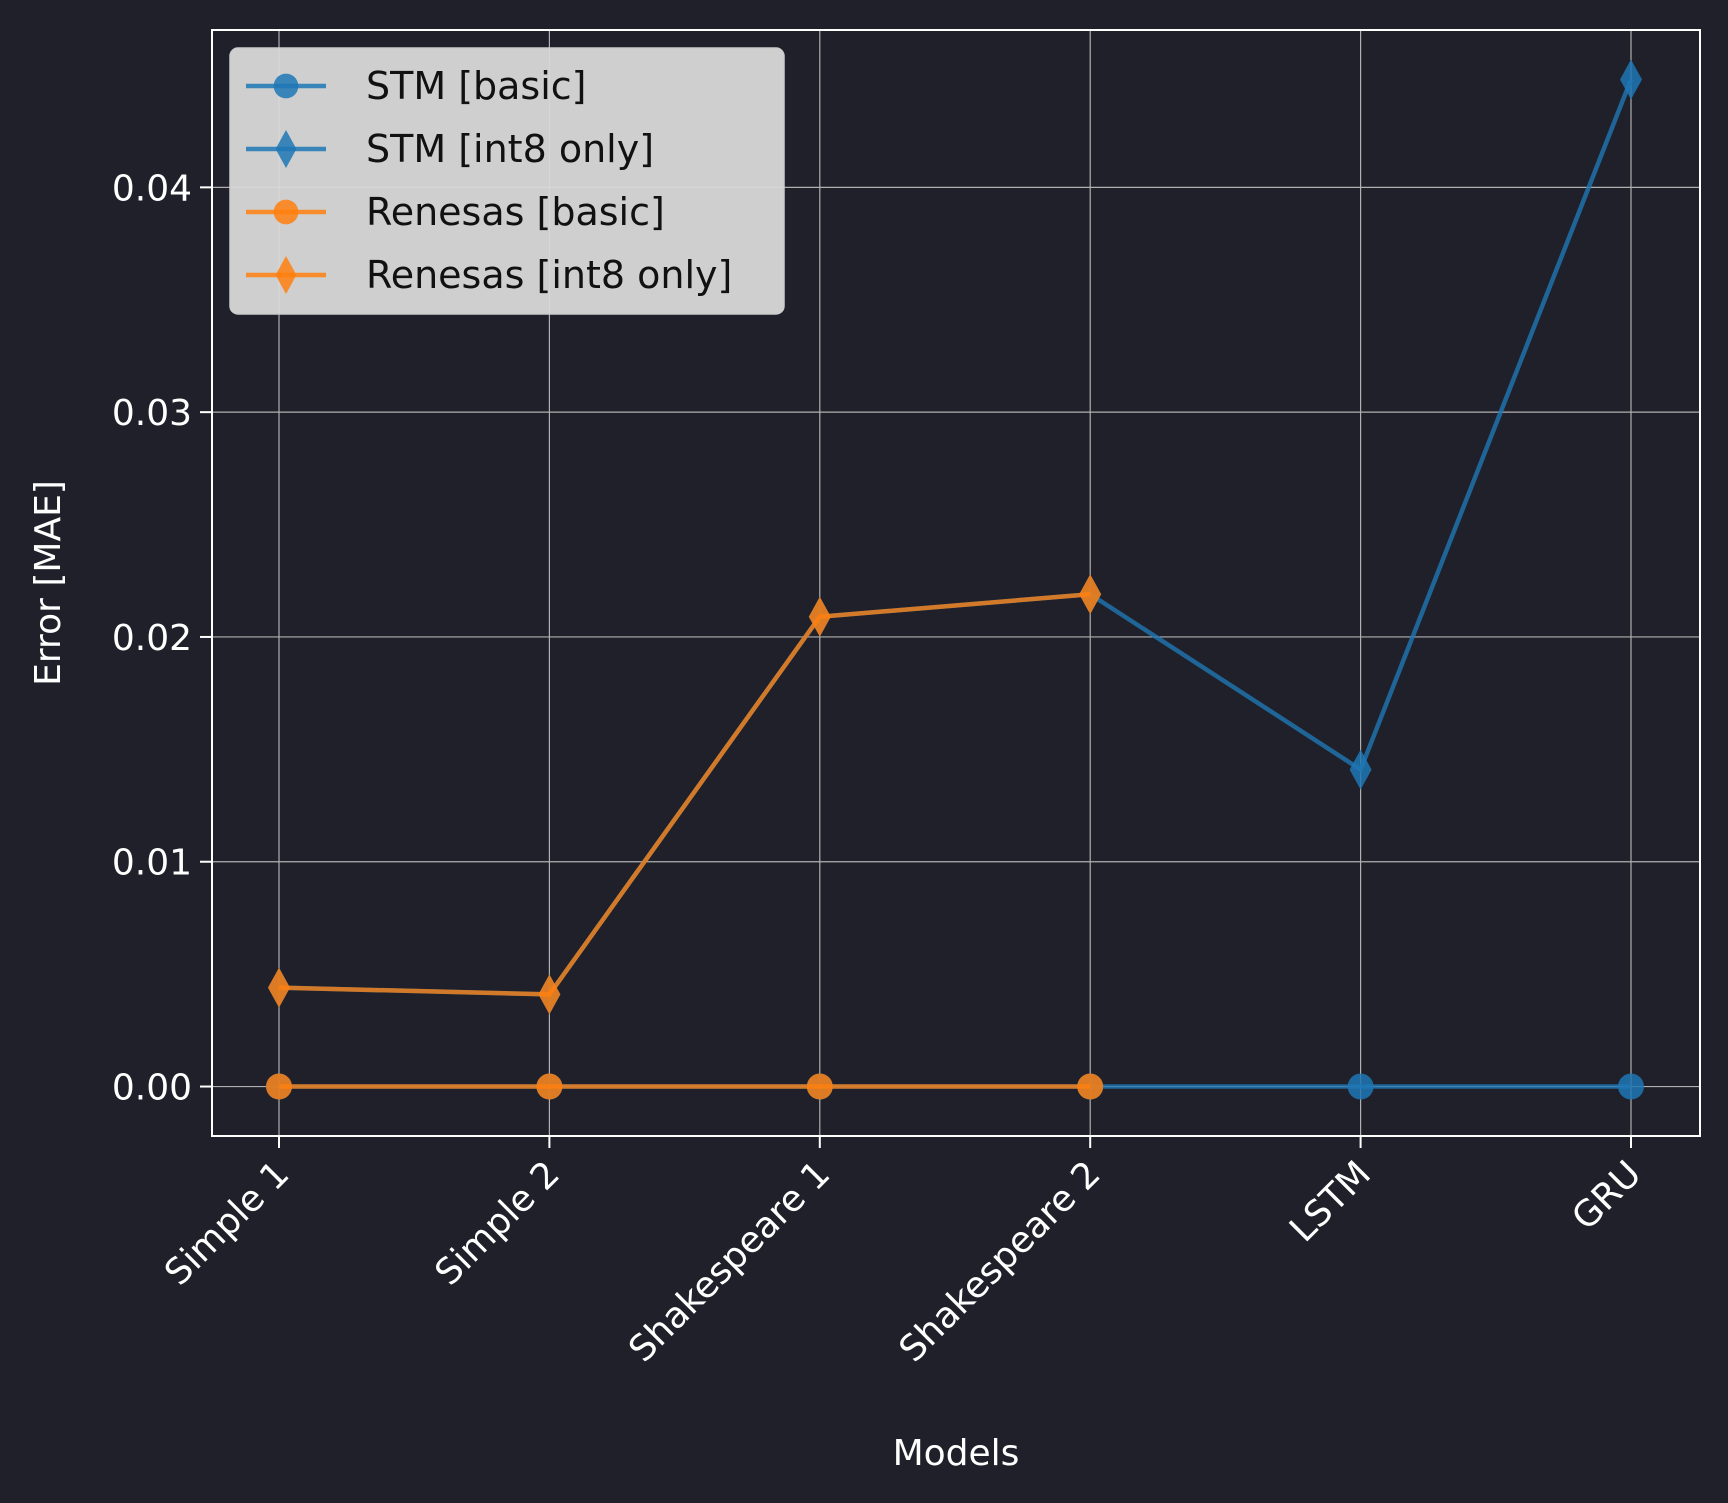 The height and width of the screenshot is (1503, 1728). I want to click on legend-label: STM [int8 only], so click(510, 149).